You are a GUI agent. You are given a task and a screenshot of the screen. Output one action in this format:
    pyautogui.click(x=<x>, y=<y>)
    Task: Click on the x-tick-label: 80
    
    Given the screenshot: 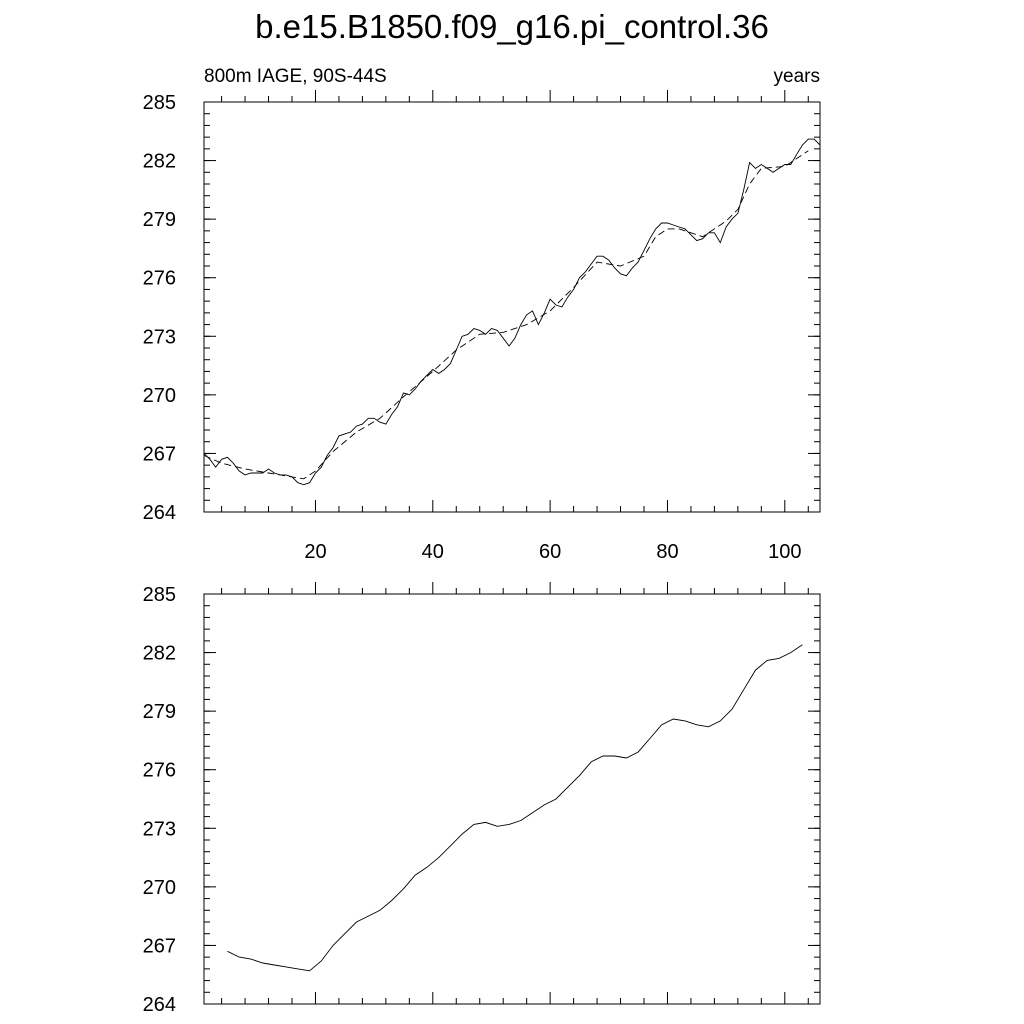 What is the action you would take?
    pyautogui.click(x=667, y=552)
    